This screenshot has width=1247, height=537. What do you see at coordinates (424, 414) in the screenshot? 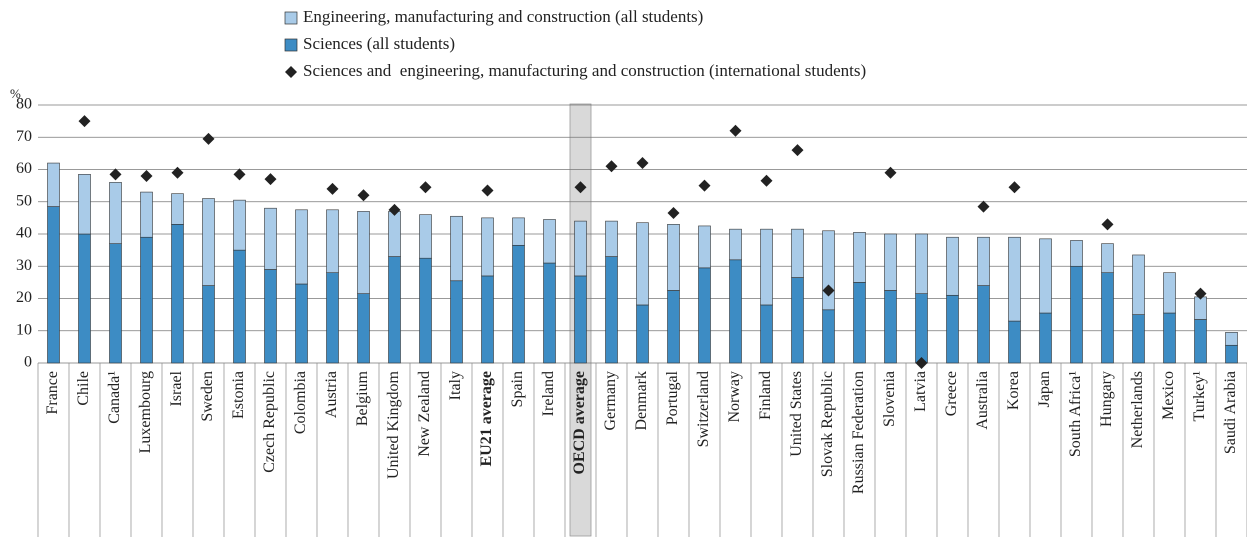
I see `x-tick-label: New Zealand` at bounding box center [424, 414].